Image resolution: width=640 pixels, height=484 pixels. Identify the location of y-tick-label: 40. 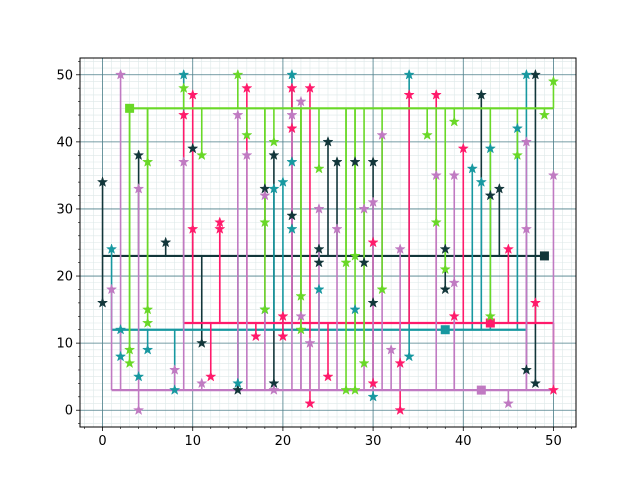
(64, 142).